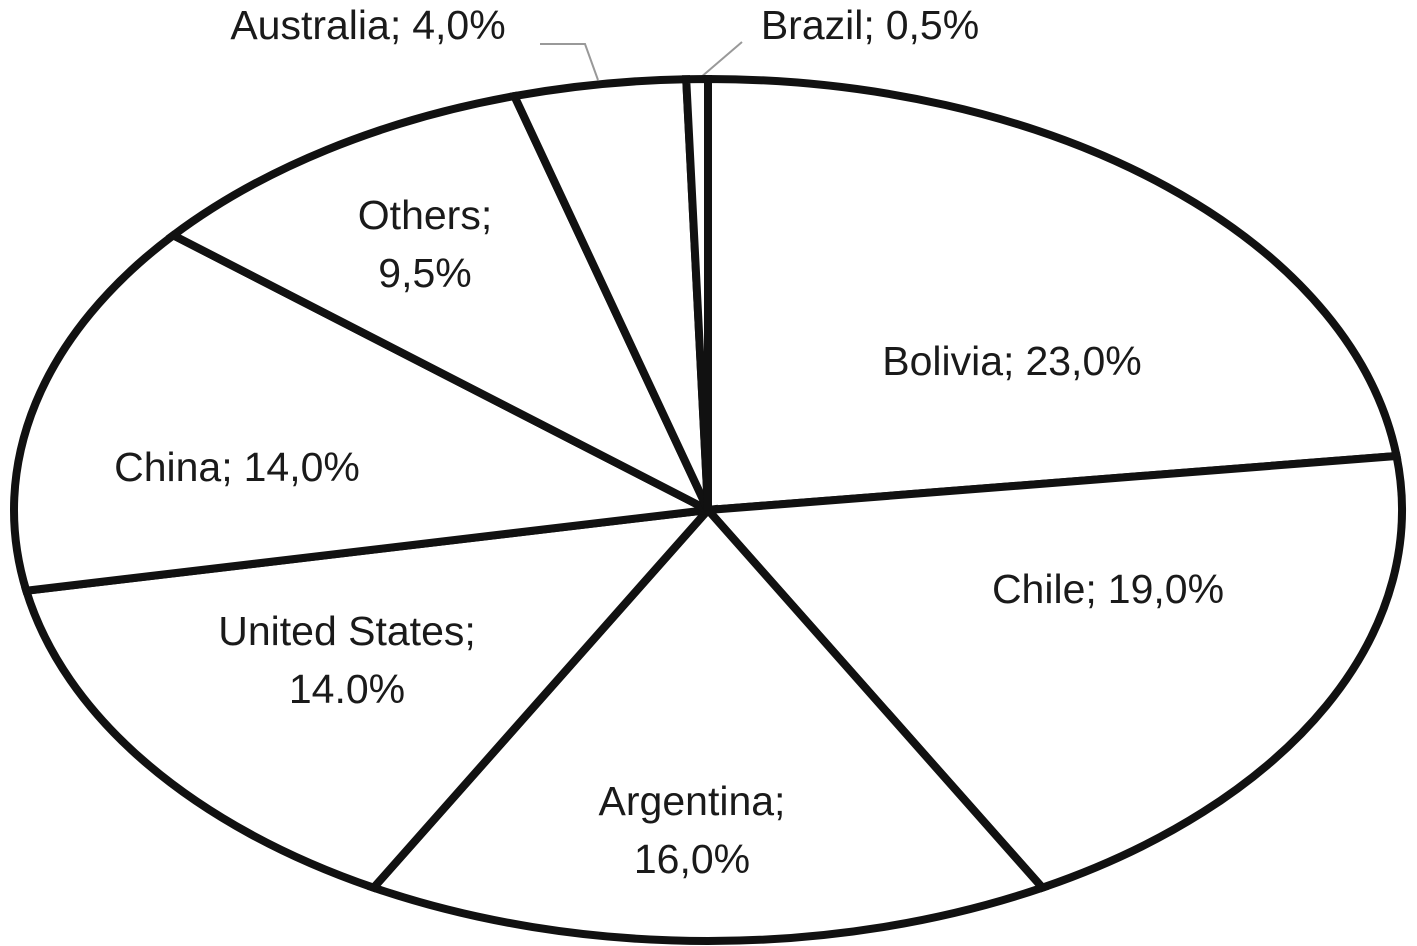 Image resolution: width=1417 pixels, height=946 pixels. I want to click on value-label: 14.0%, so click(347, 689).